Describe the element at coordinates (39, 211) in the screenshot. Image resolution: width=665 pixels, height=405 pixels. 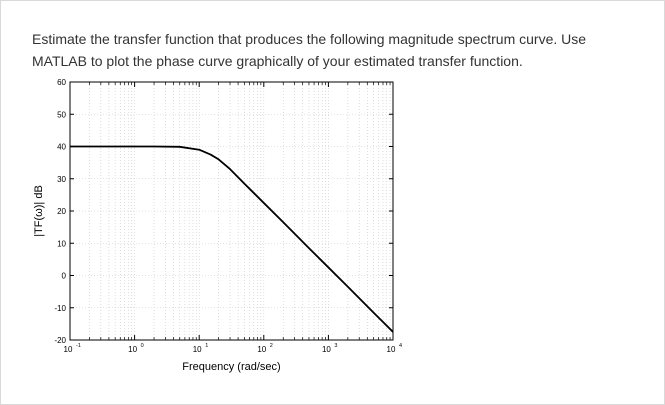
I see `y-axis-label: |TF(ω)| dB` at that location.